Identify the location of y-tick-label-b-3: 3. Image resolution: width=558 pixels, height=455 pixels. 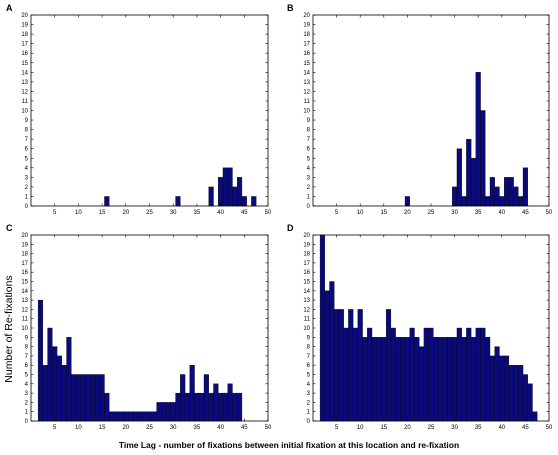
(309, 178).